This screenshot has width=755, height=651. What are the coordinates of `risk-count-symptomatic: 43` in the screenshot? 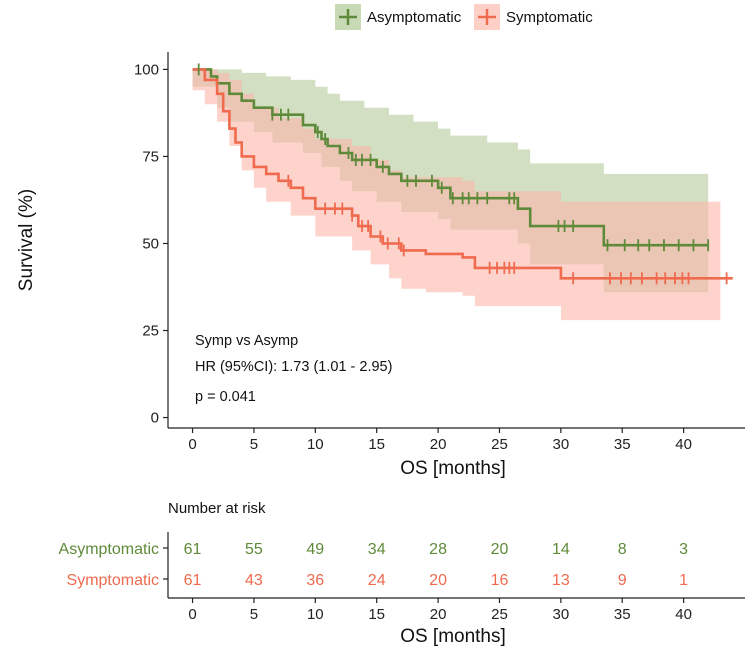 It's located at (254, 580).